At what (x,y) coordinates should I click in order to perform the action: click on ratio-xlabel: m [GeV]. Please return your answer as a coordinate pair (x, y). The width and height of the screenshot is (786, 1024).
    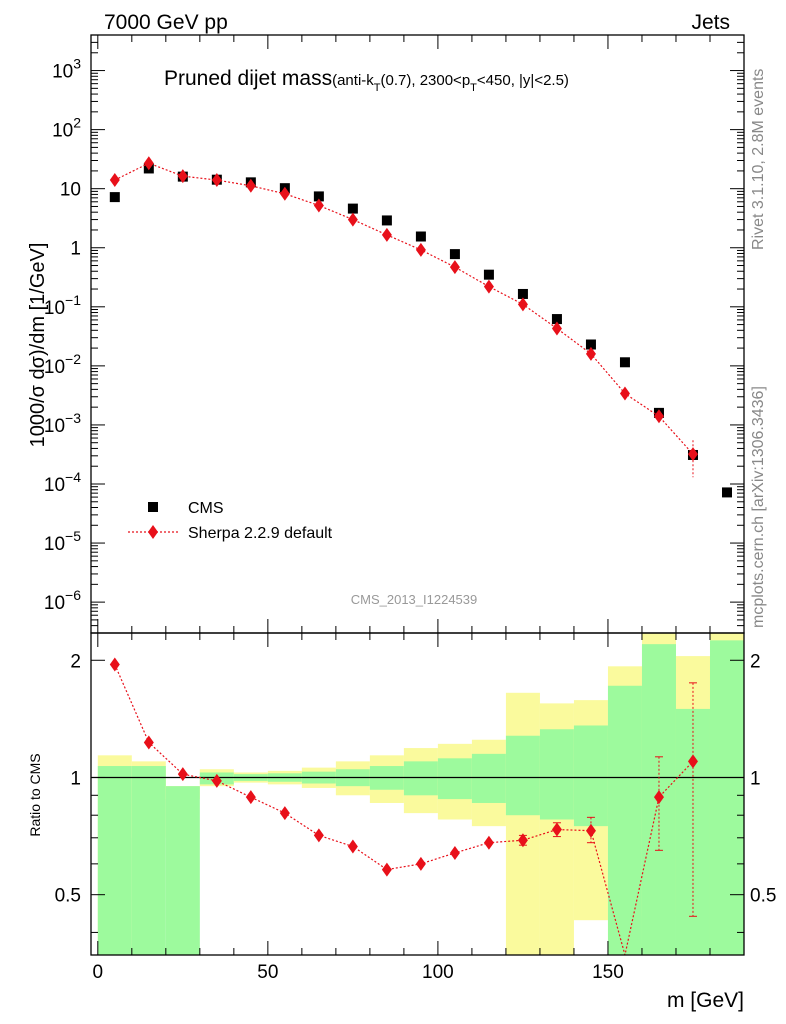
    Looking at the image, I should click on (705, 1000).